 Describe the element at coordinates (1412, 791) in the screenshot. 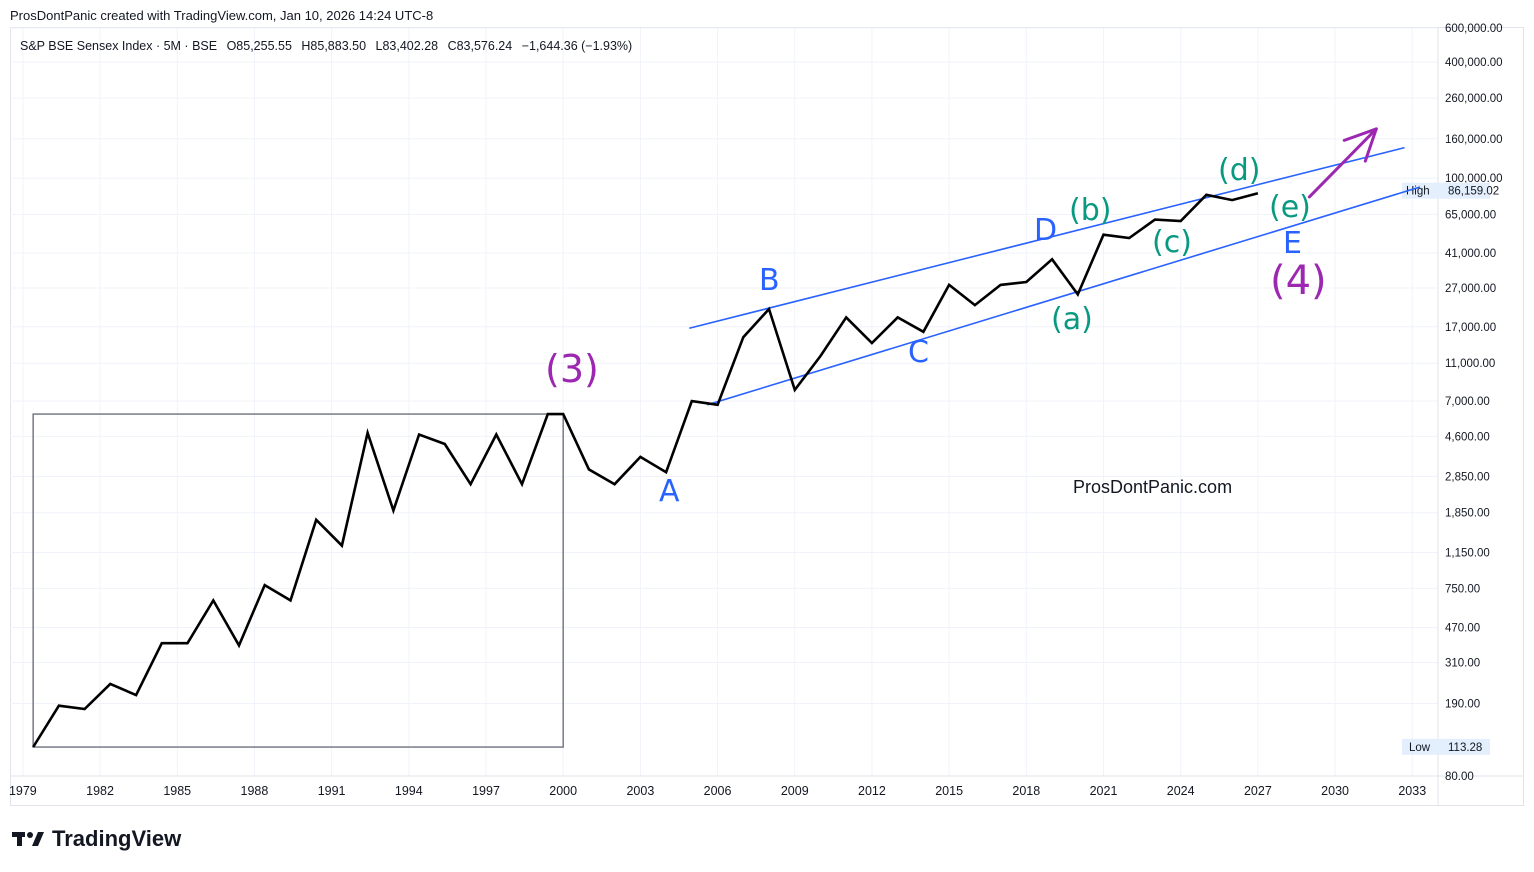

I see `x-tick-label: 2033` at that location.